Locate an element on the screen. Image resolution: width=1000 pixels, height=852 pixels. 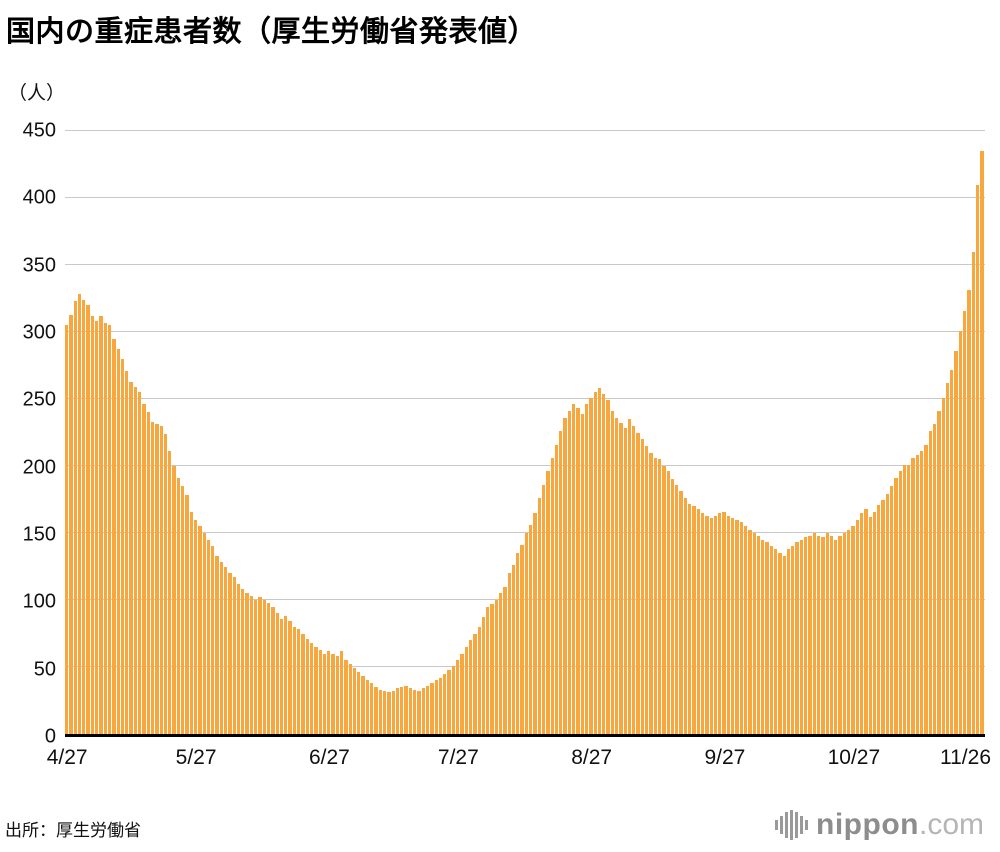
x-tick-label: 4/27 is located at coordinates (67, 757).